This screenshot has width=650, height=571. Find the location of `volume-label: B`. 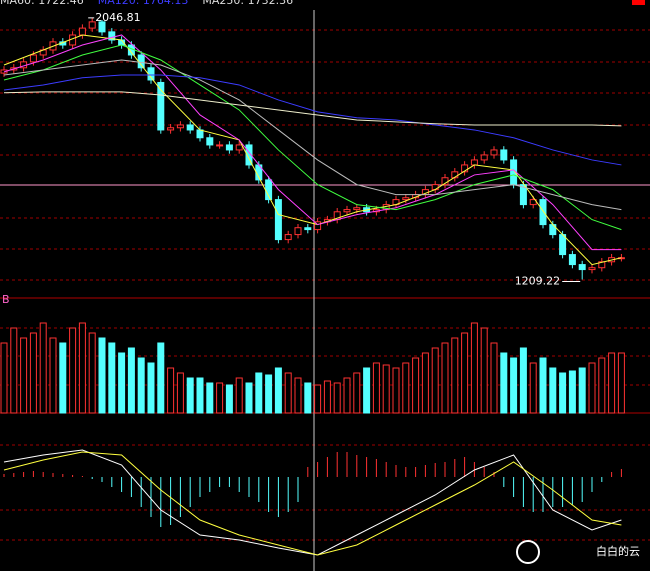

volume-label: B is located at coordinates (6, 299).